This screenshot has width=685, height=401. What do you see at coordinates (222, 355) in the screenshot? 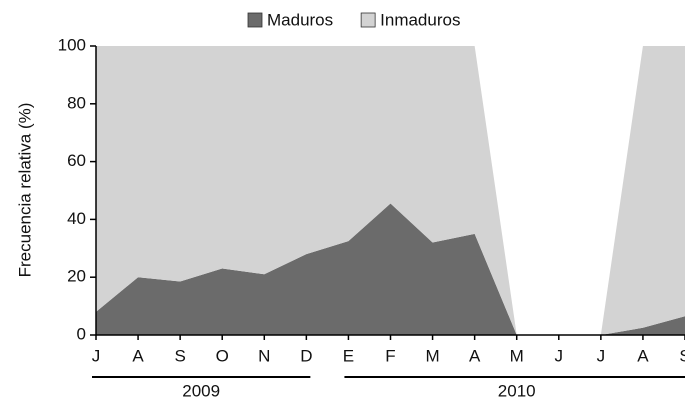
I see `x-tick-label: O` at bounding box center [222, 355].